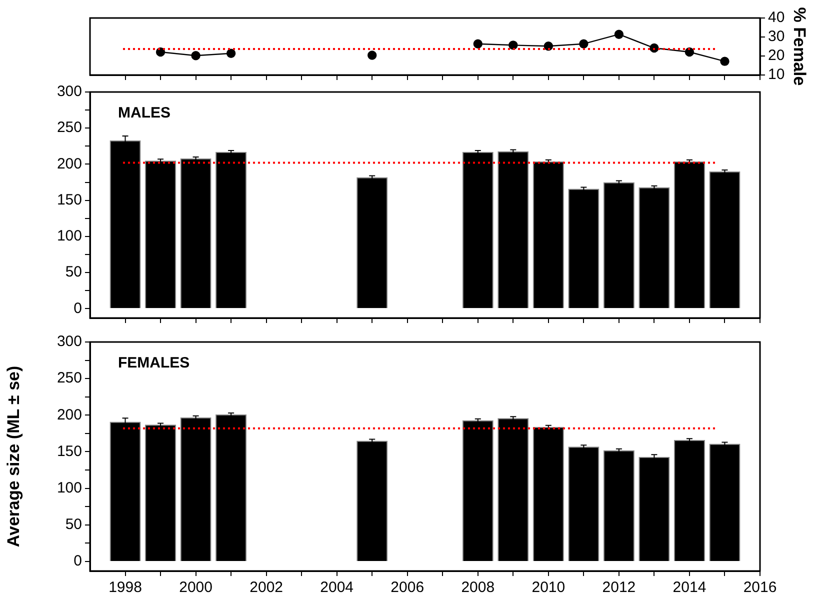 Image resolution: width=813 pixels, height=611 pixels. I want to click on x-tick-label: 2010, so click(549, 587).